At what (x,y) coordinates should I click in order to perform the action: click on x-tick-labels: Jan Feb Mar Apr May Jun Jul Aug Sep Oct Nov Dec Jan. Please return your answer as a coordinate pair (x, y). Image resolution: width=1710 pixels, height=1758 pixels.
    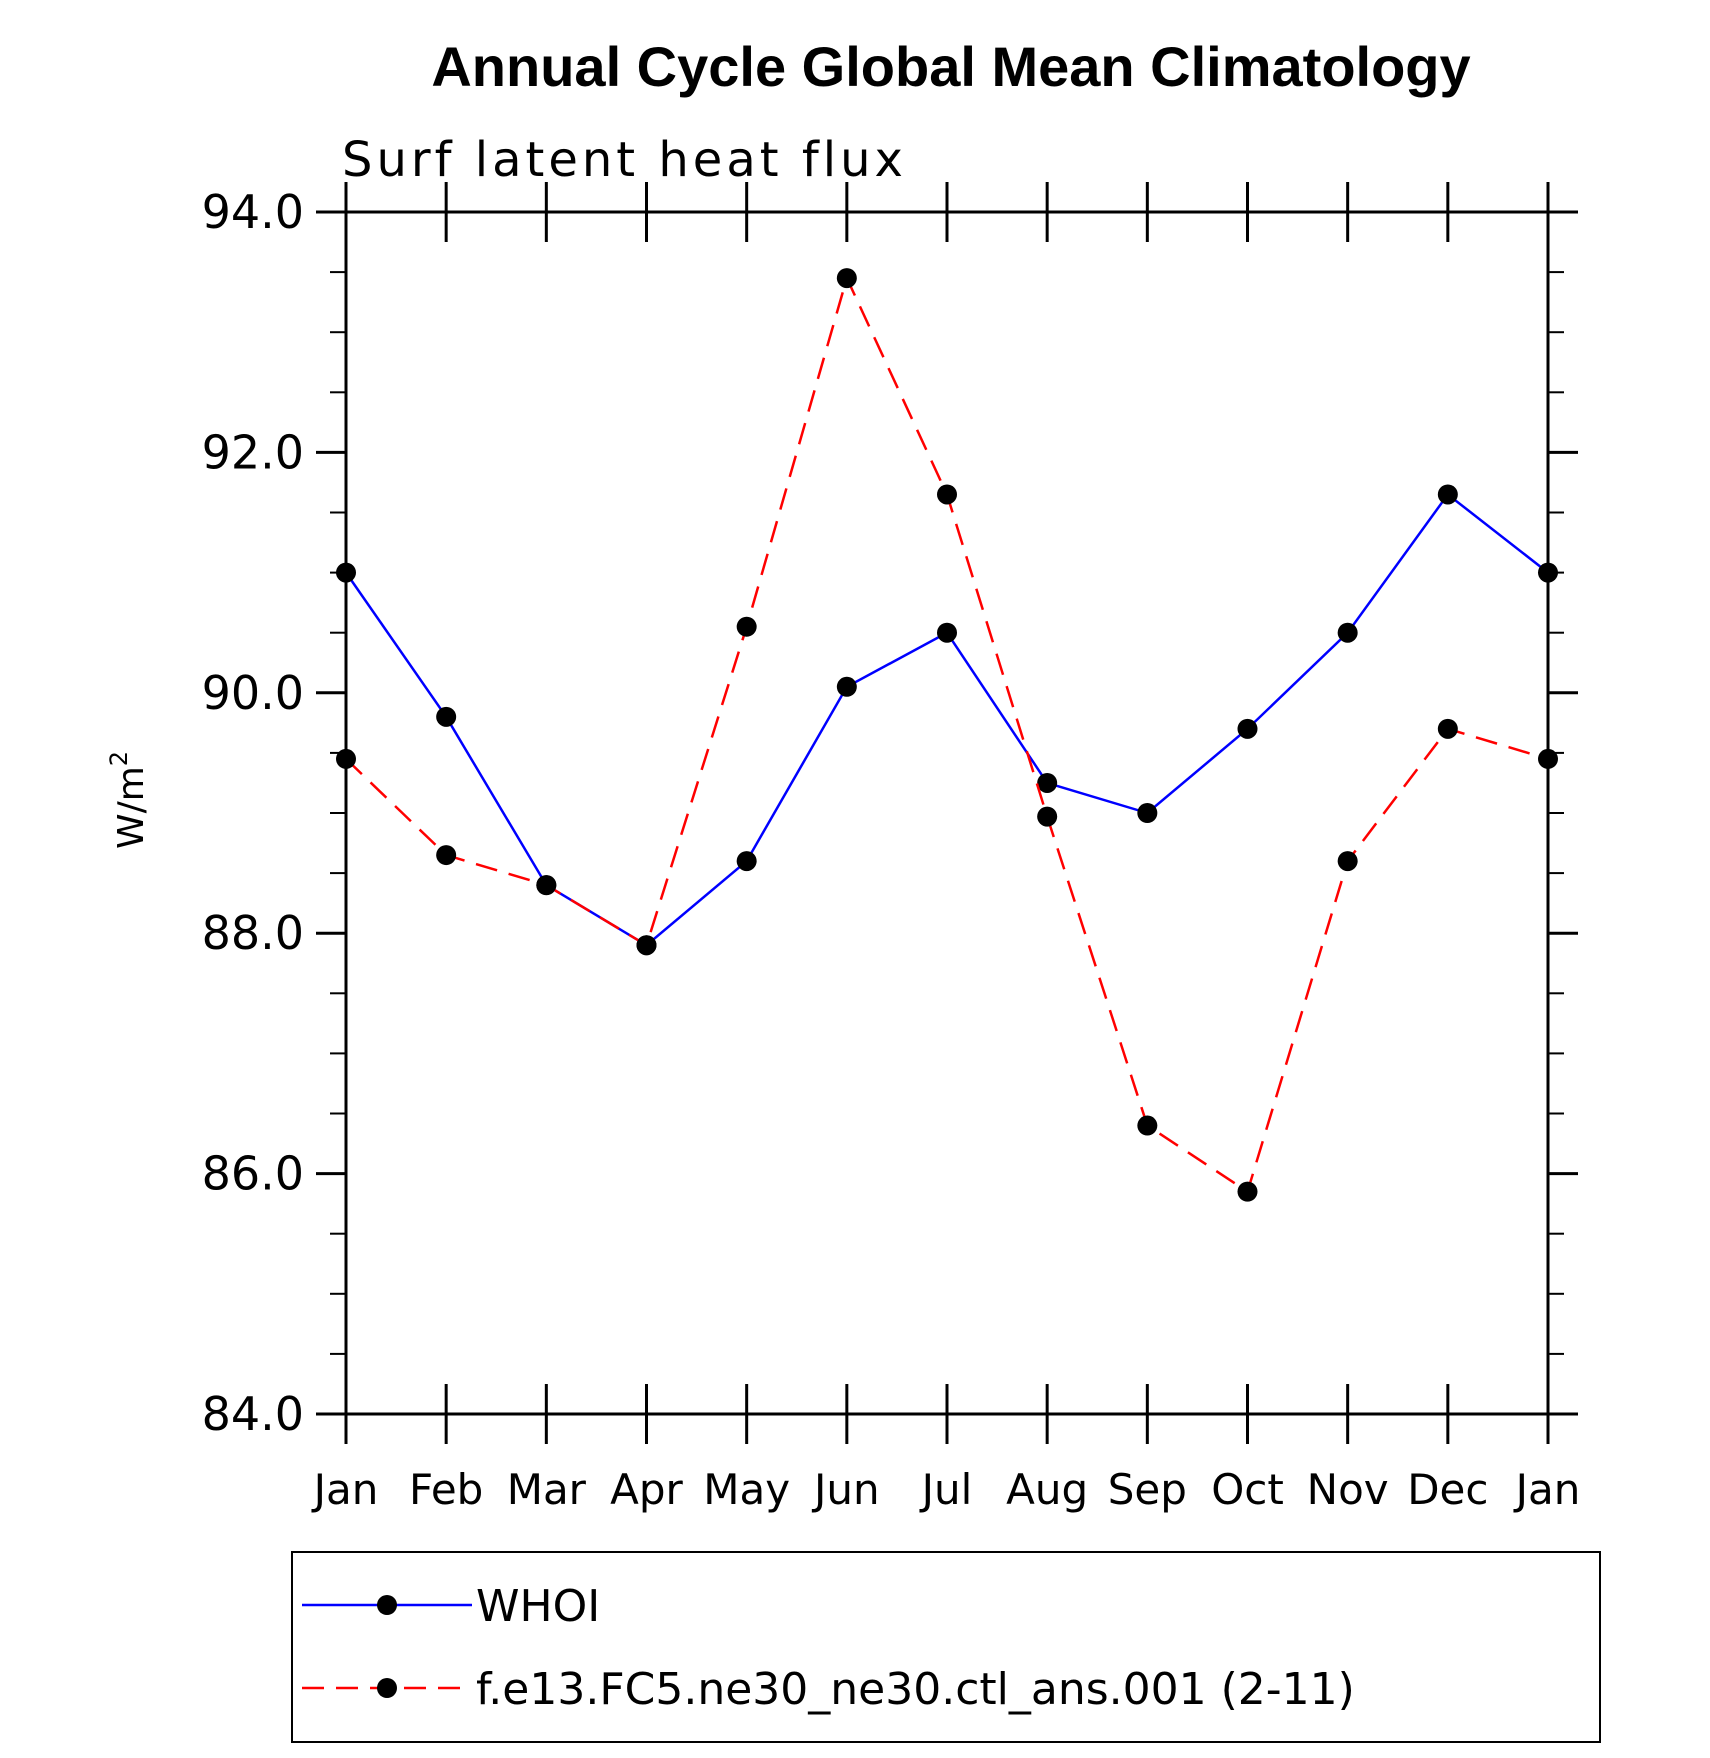
    Looking at the image, I should click on (946, 1489).